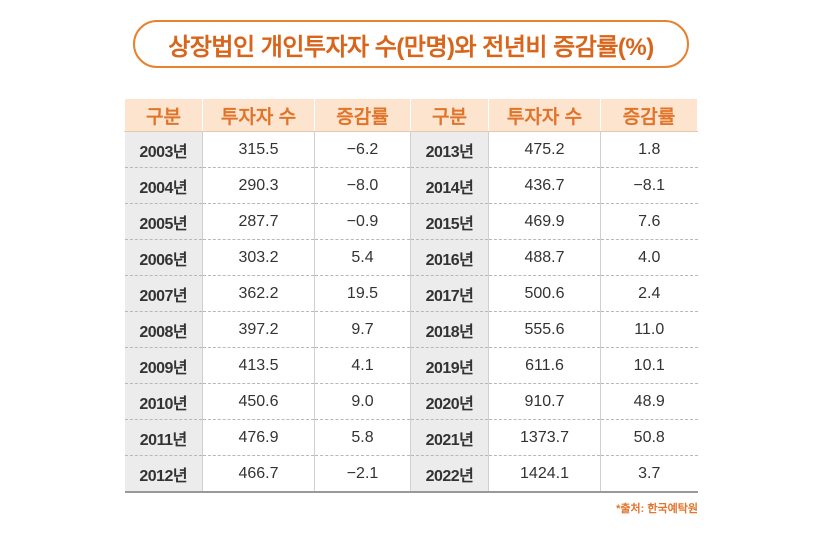 This screenshot has width=820, height=537. I want to click on change-cell: 50.8, so click(649, 437).